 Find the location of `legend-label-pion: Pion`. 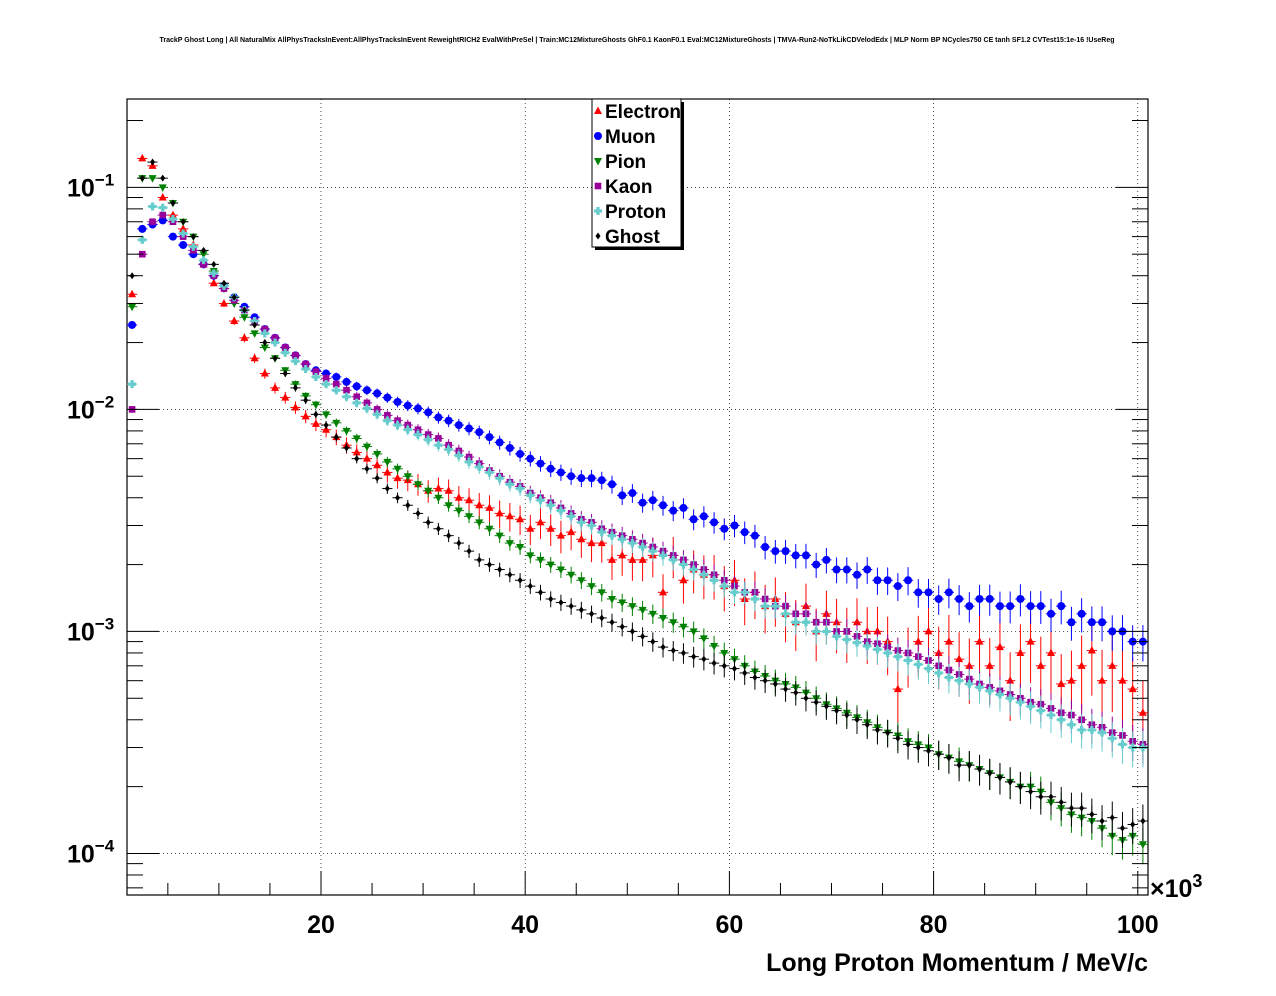

legend-label-pion: Pion is located at coordinates (625, 162).